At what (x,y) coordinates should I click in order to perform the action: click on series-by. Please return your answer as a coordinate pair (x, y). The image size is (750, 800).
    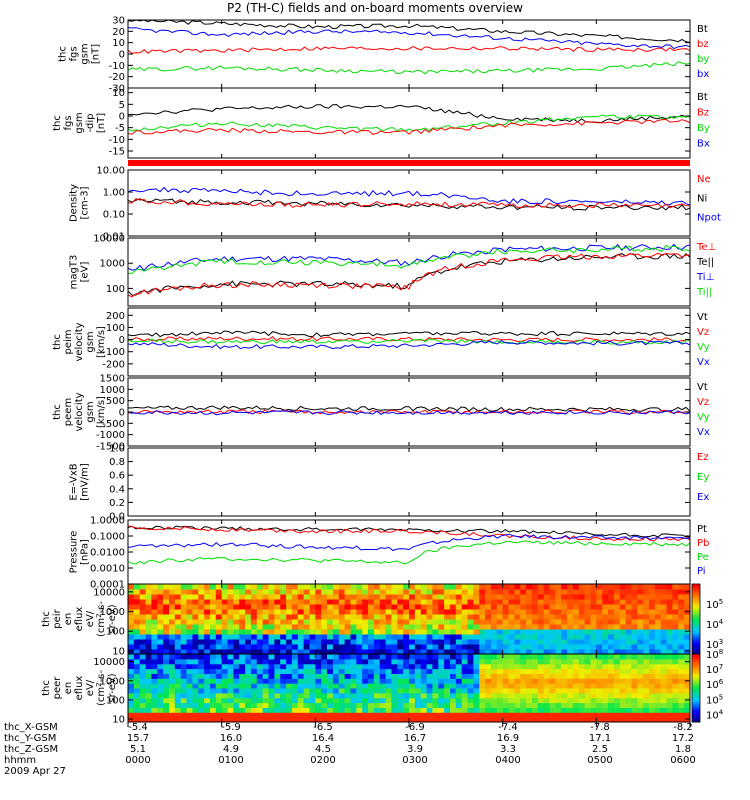
    Looking at the image, I should click on (409, 68).